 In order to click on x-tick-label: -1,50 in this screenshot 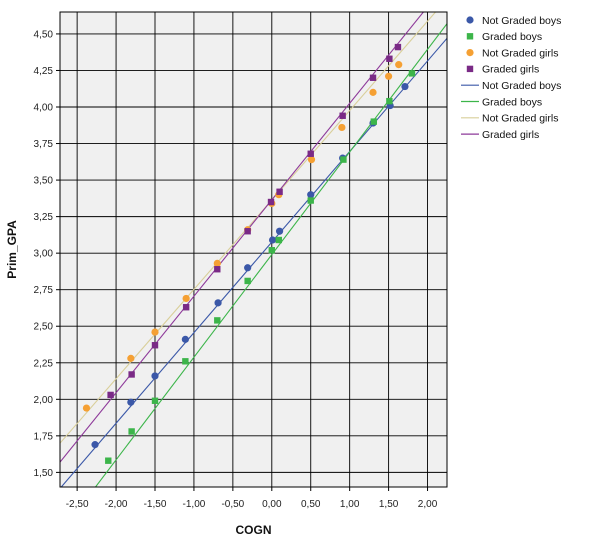, I will do `click(155, 504)`.